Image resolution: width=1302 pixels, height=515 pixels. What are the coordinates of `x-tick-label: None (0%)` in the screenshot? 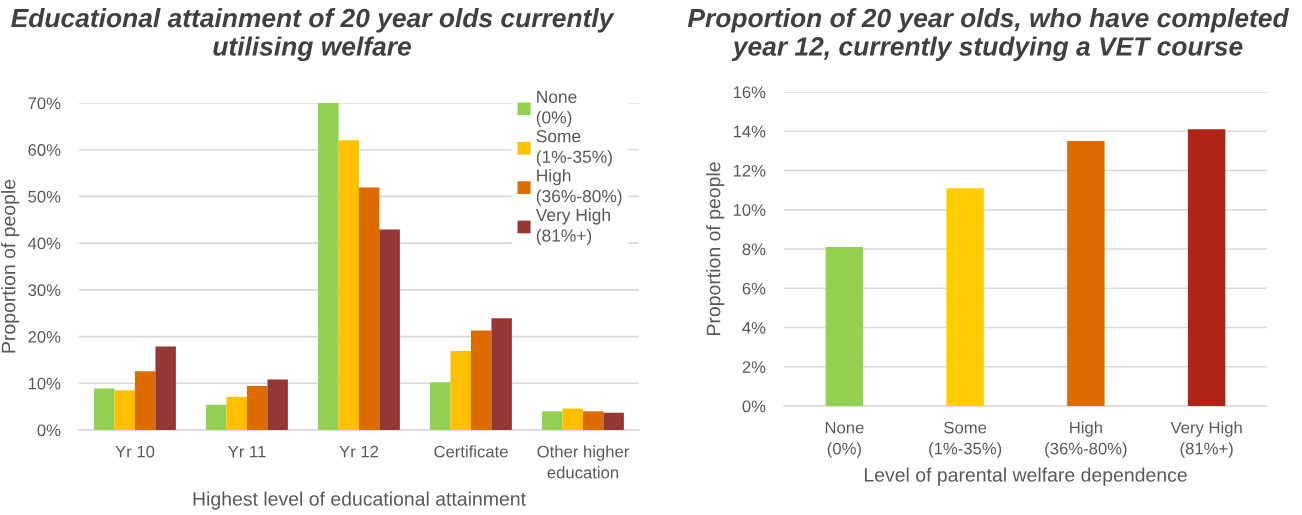 It's located at (844, 439).